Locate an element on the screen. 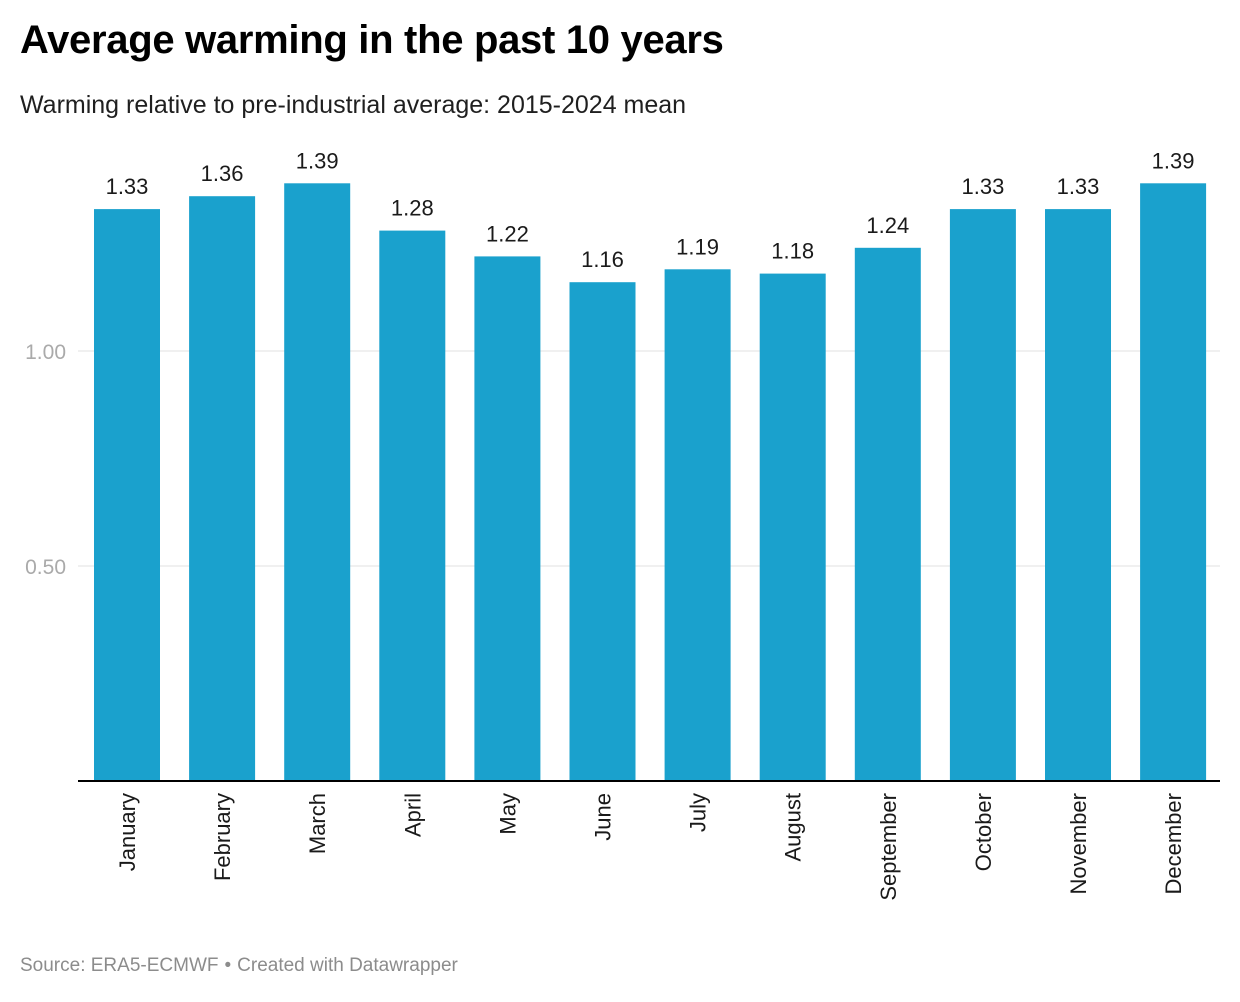  x-category-label: October is located at coordinates (983, 832).